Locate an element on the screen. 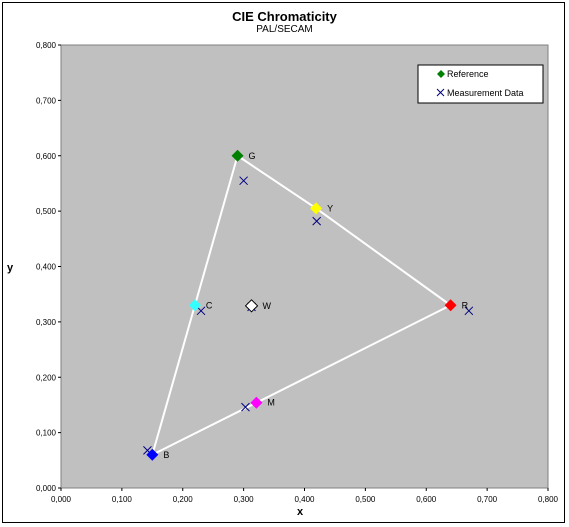 The height and width of the screenshot is (527, 569). x-tick-label: 0,400 is located at coordinates (304, 499).